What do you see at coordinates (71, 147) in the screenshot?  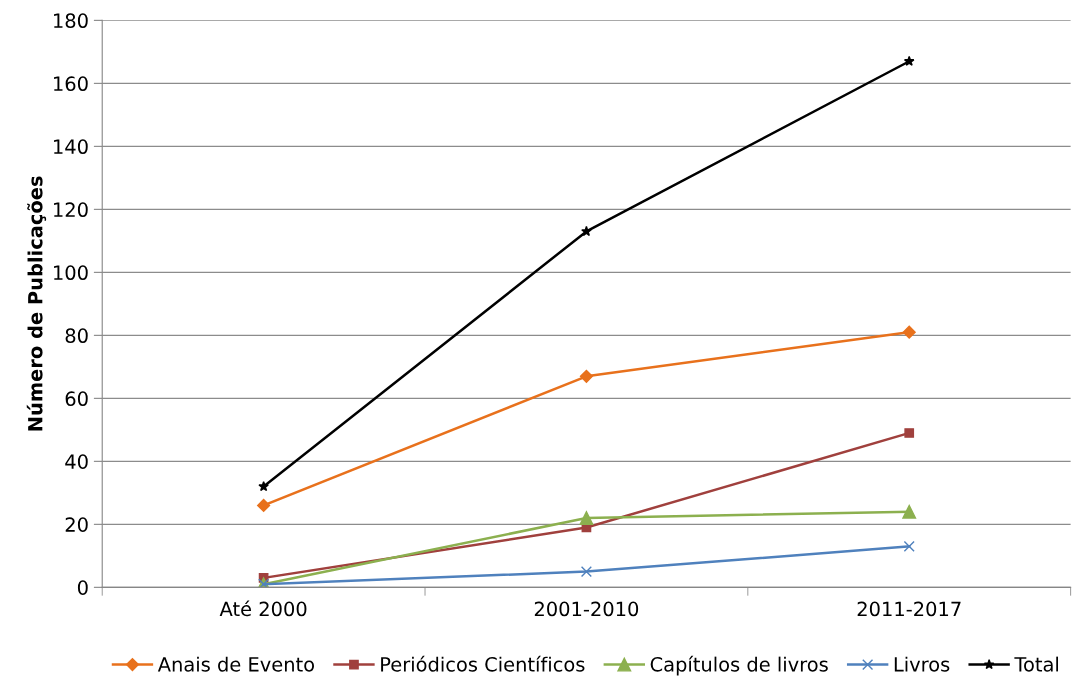 I see `y-tick-label: 140` at bounding box center [71, 147].